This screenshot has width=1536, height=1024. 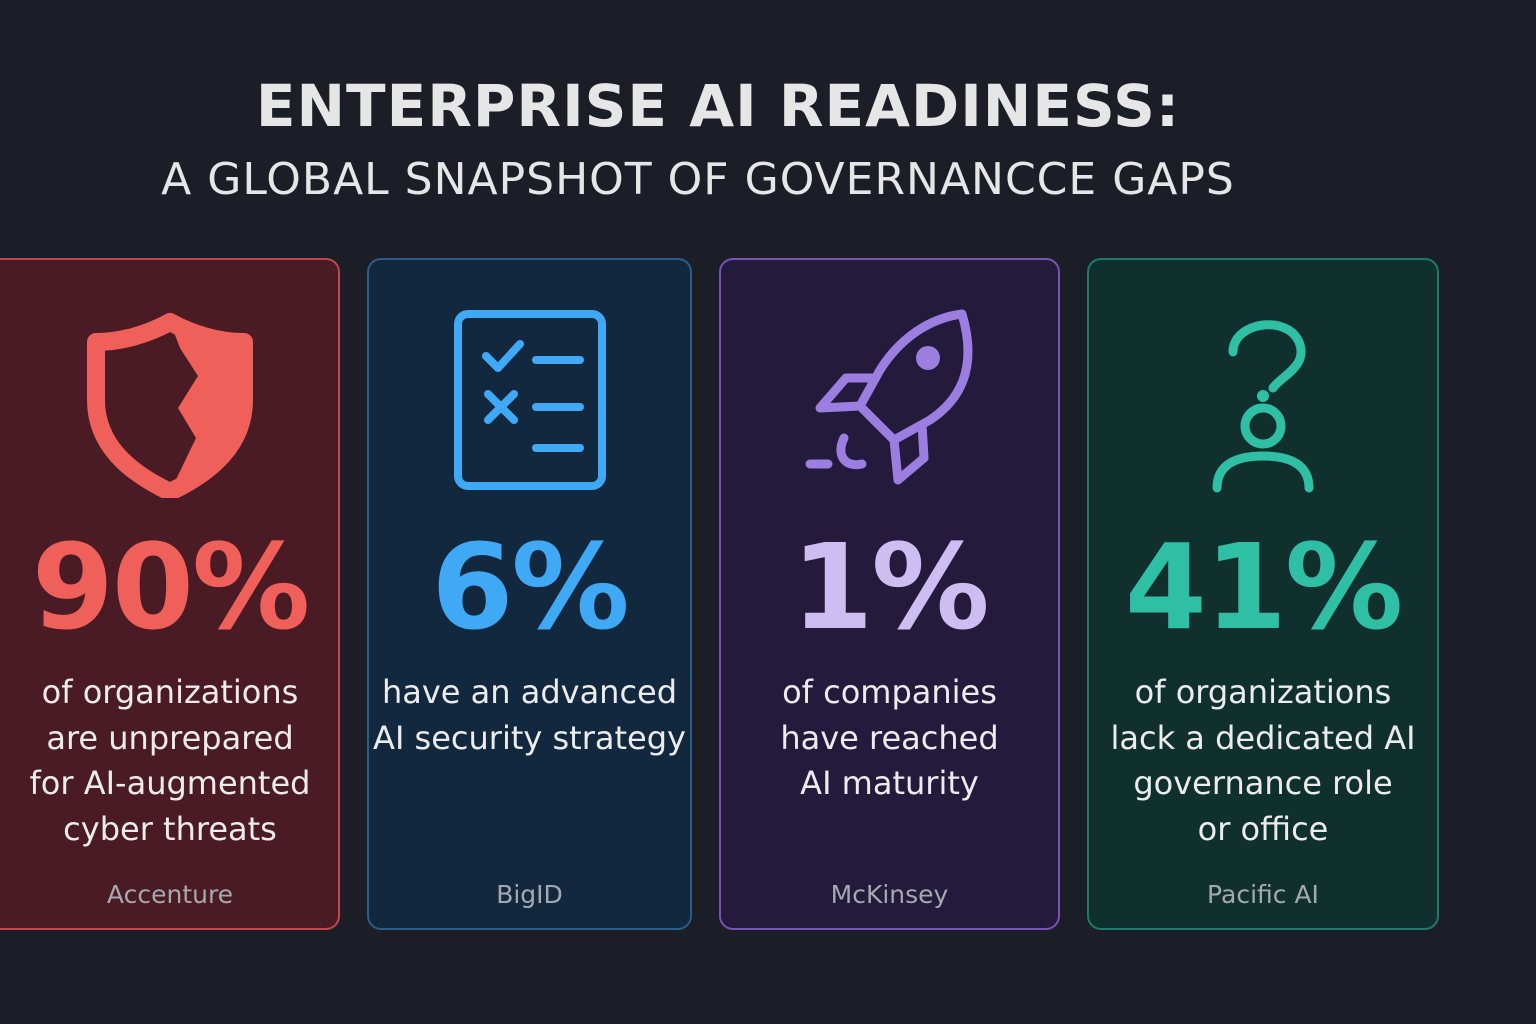 I want to click on stat-source: BigID, so click(x=529, y=894).